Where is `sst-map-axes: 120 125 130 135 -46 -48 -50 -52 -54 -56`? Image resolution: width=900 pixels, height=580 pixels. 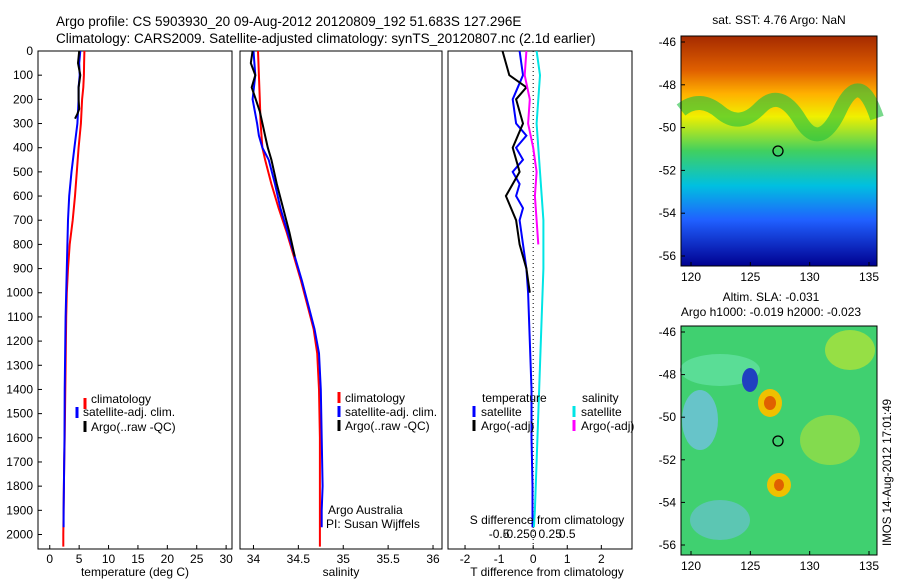 sst-map-axes: 120 125 130 135 -46 -48 -50 -52 -54 -56 is located at coordinates (769, 159).